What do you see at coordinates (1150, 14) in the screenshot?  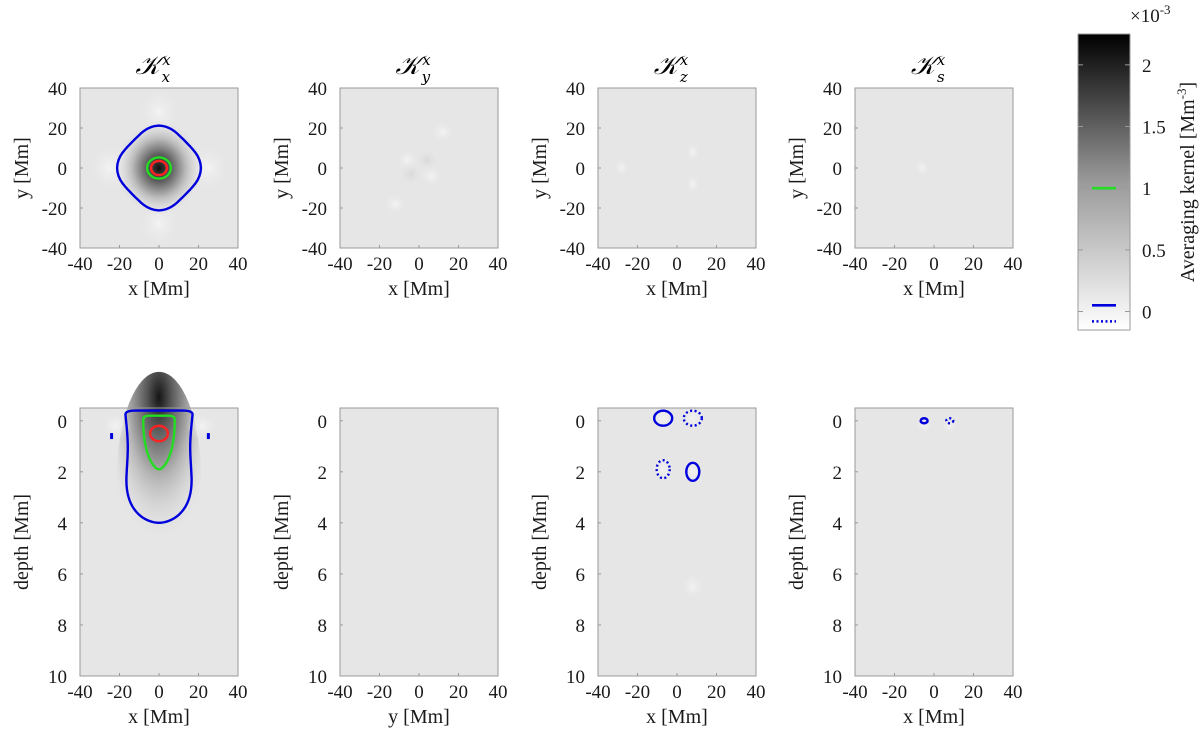 I see `colorbar-multiplier: ×10⁻³` at bounding box center [1150, 14].